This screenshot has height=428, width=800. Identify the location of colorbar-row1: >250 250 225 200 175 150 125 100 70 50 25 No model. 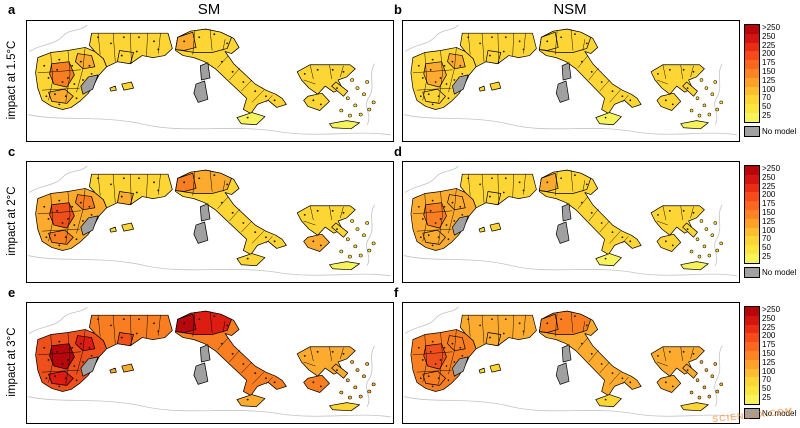
(770, 80).